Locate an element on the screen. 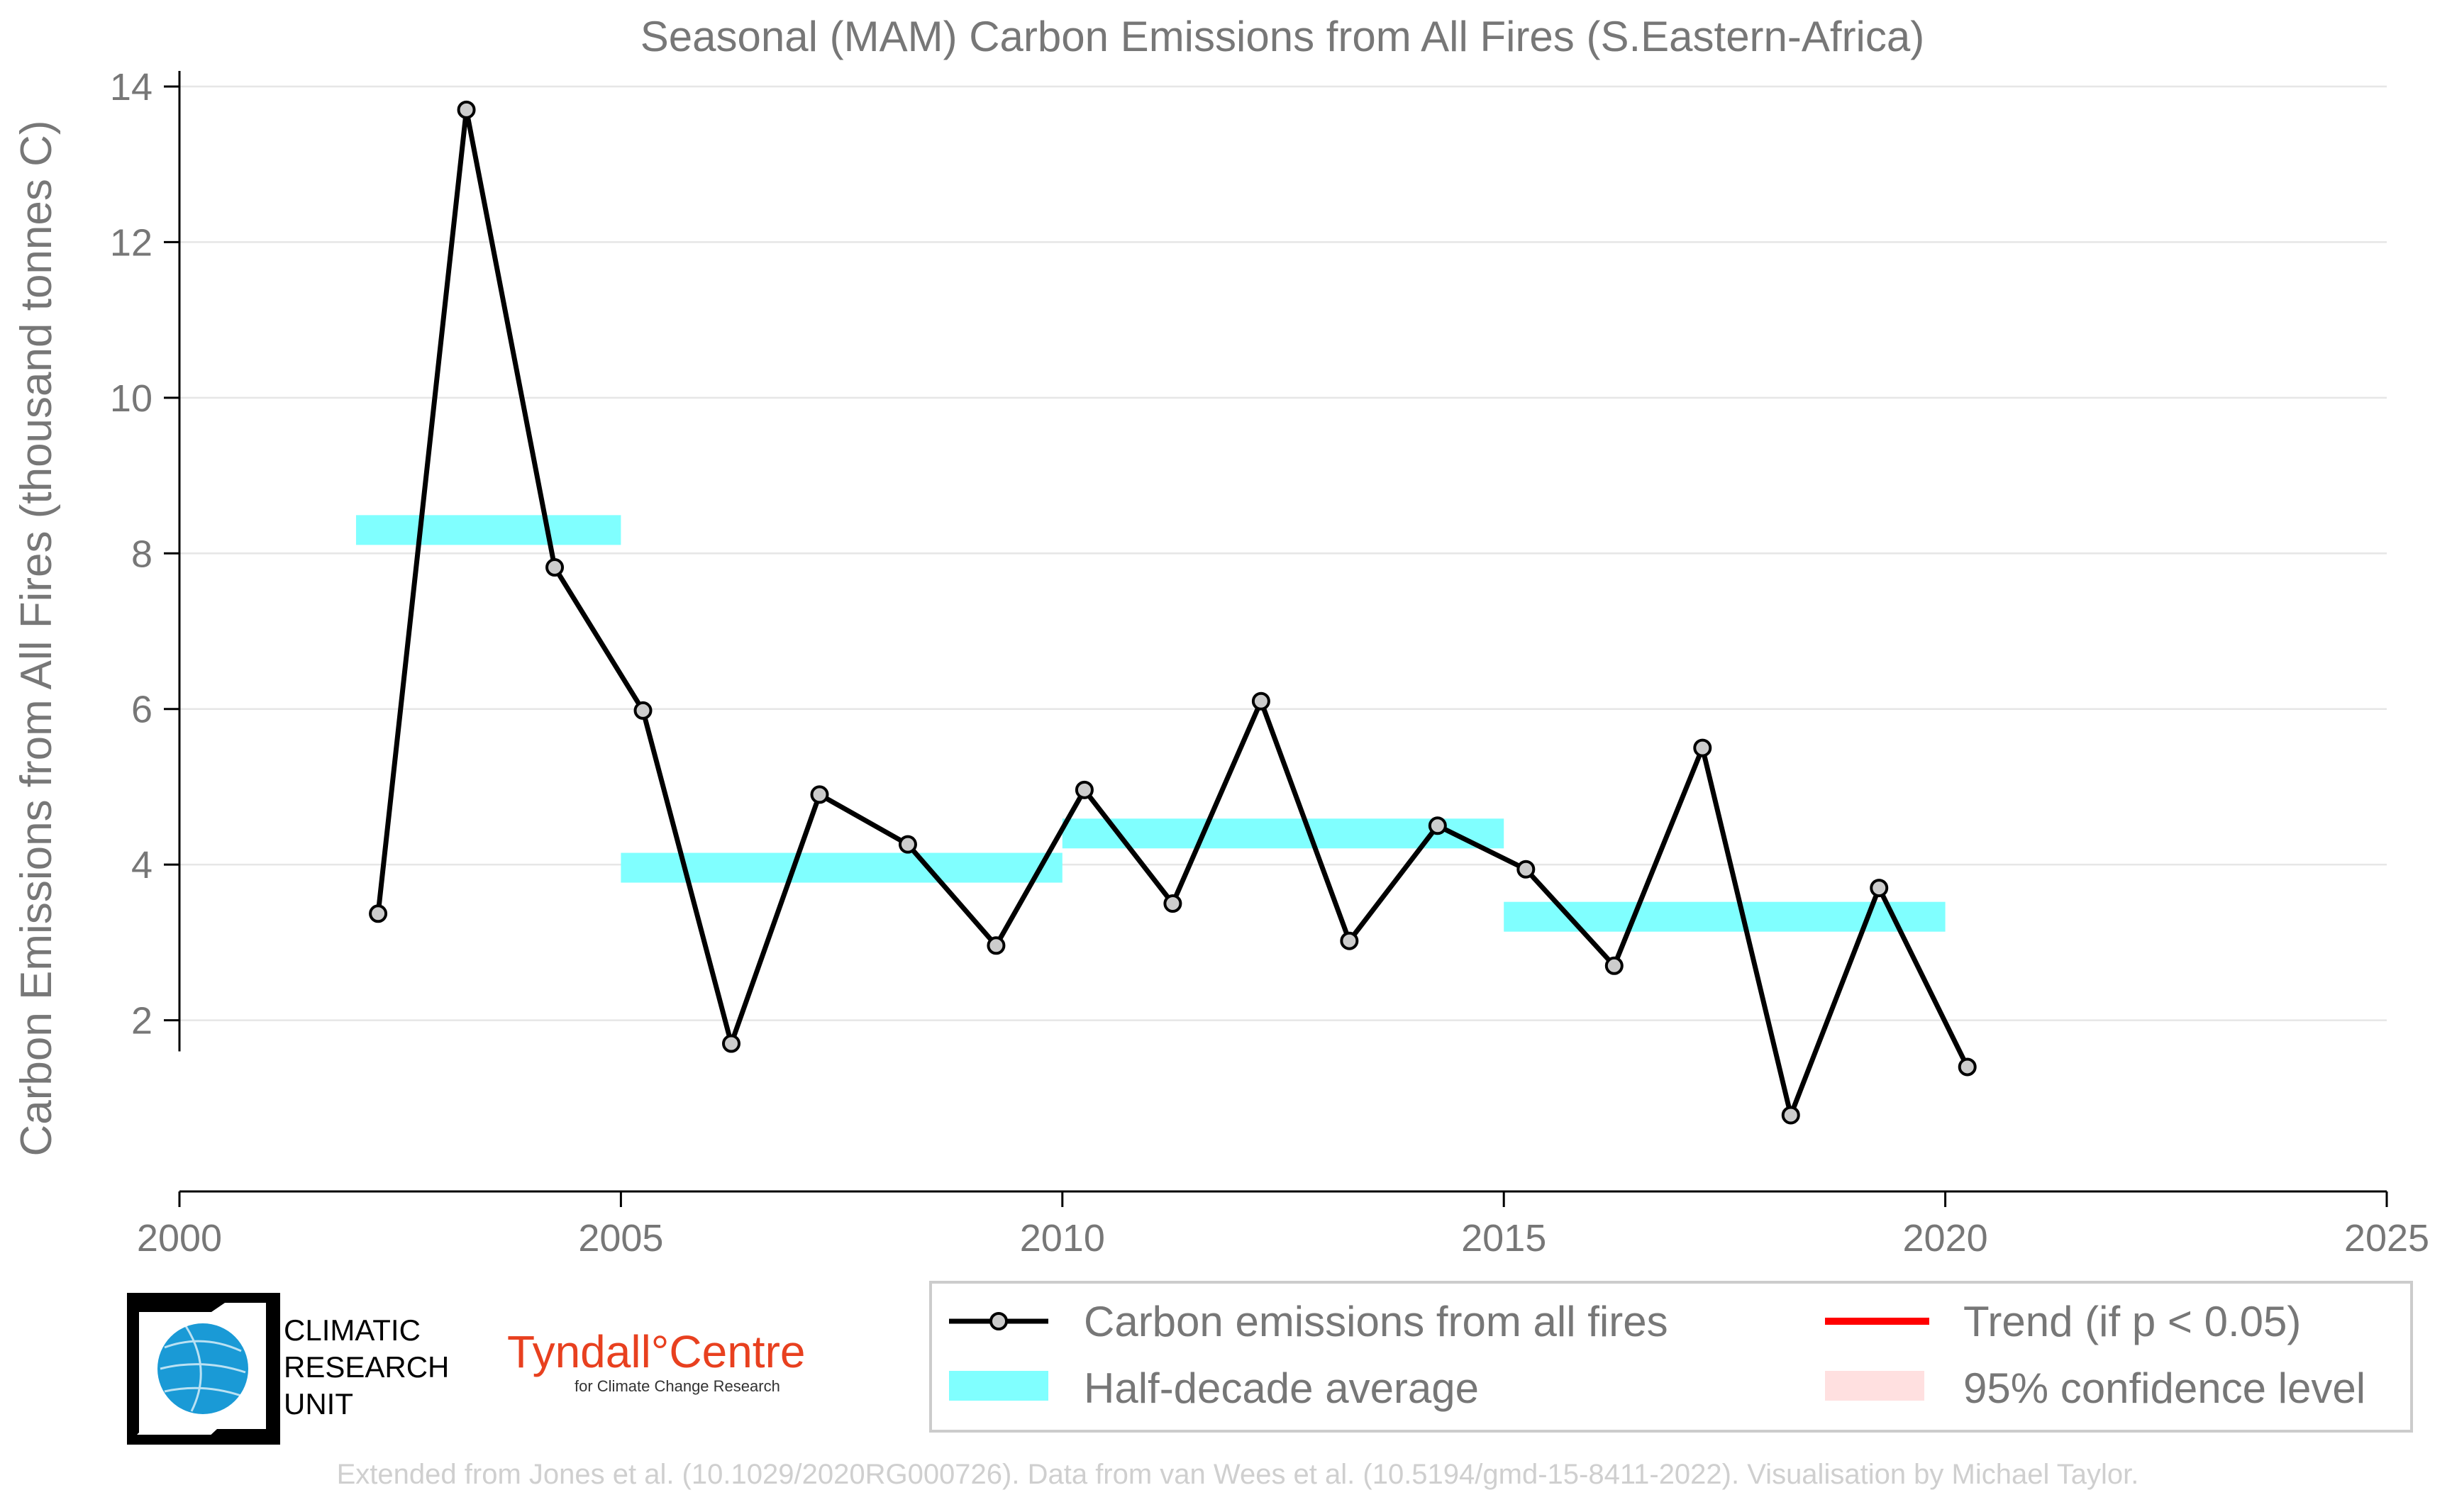  x-tick-label-2020: 2020 is located at coordinates (1945, 1238).